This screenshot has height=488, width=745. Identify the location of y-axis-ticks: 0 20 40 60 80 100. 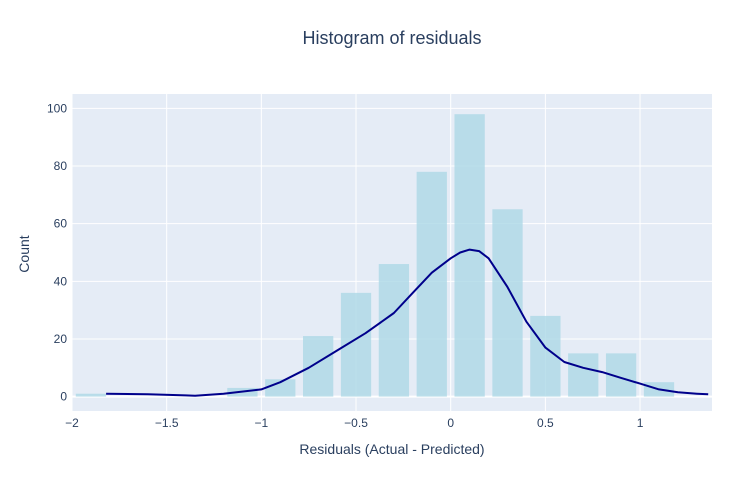
(57, 252).